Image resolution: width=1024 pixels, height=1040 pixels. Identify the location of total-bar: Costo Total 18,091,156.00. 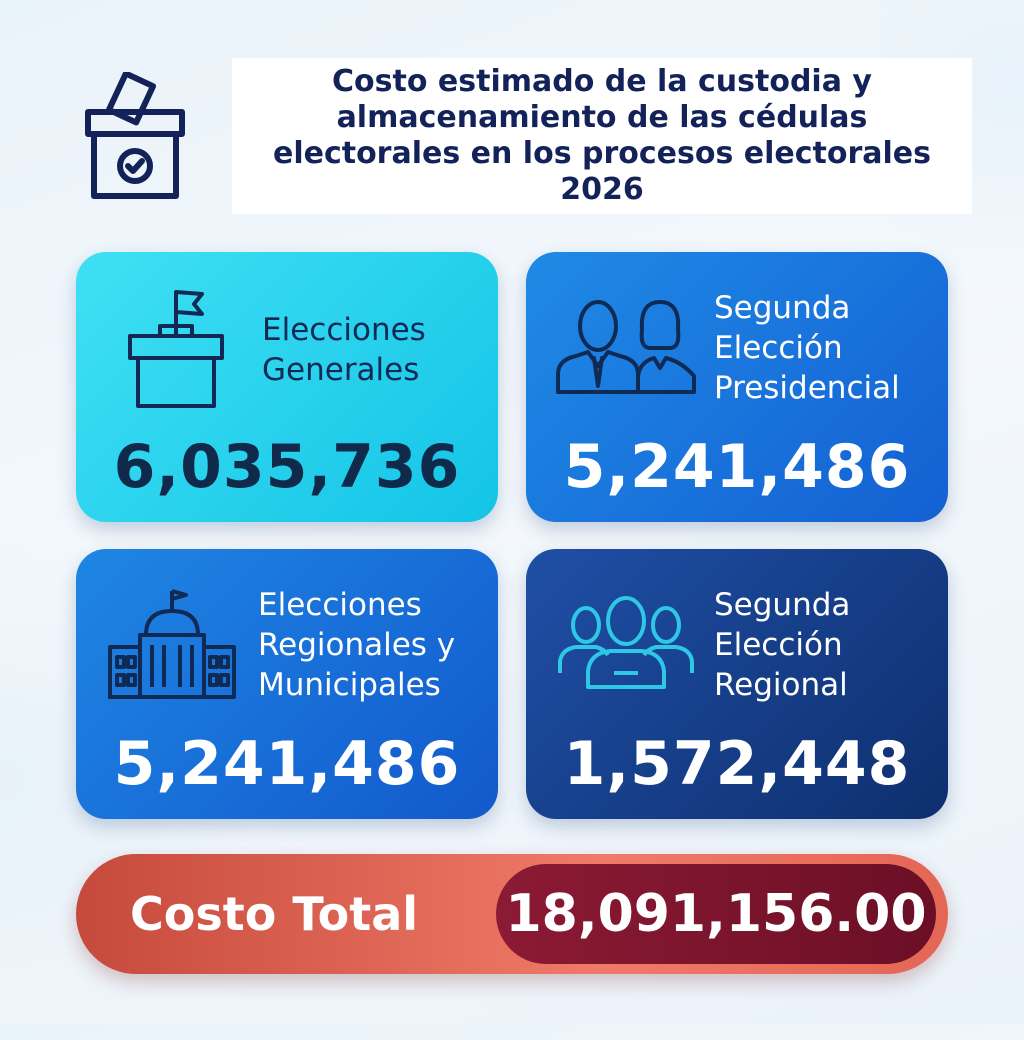
(512, 914).